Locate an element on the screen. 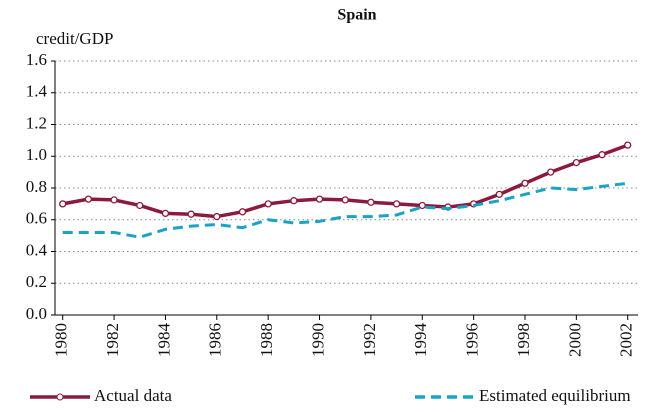  series-line is located at coordinates (345, 210).